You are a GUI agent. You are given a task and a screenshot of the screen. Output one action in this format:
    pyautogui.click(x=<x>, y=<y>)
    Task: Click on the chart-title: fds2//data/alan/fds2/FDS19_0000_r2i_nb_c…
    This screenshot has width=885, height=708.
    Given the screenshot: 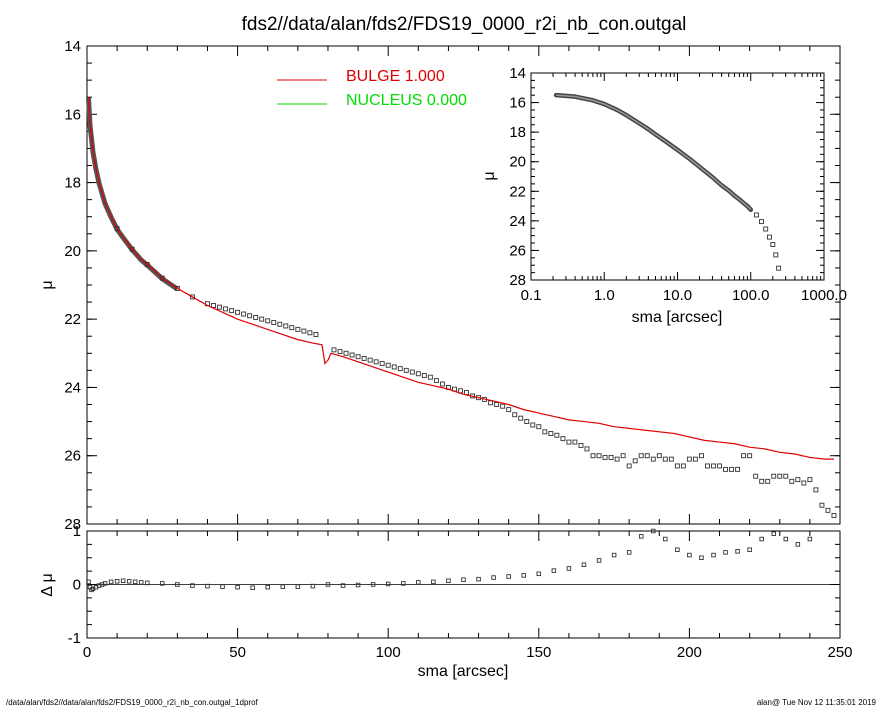 What is the action you would take?
    pyautogui.click(x=464, y=24)
    